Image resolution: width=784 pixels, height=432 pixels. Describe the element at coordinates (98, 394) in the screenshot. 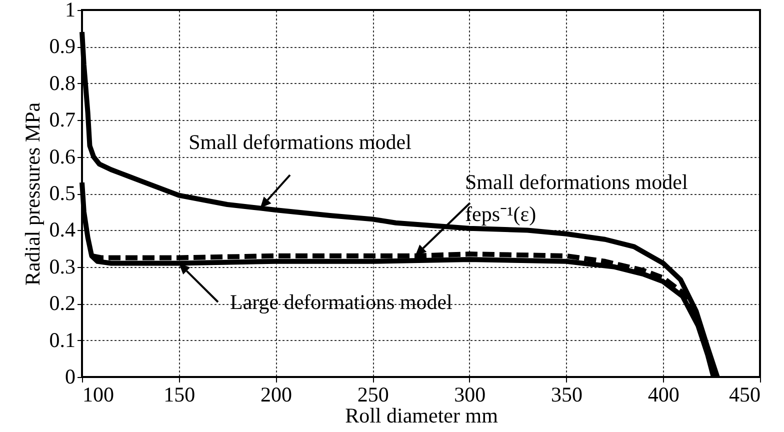

I see `x-tick-label: 100` at that location.